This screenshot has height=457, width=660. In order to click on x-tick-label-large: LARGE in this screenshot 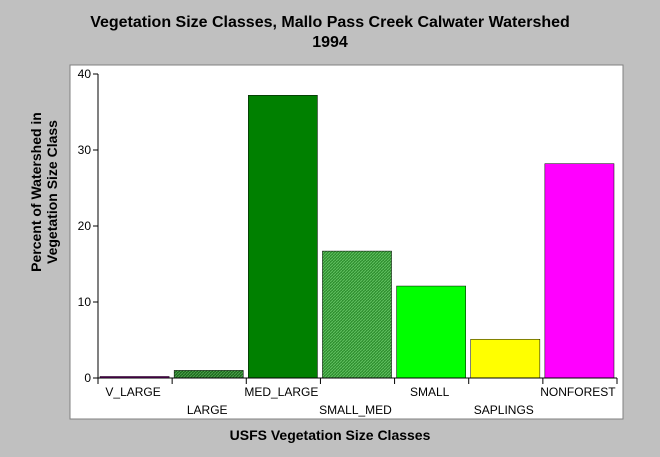, I will do `click(207, 410)`.